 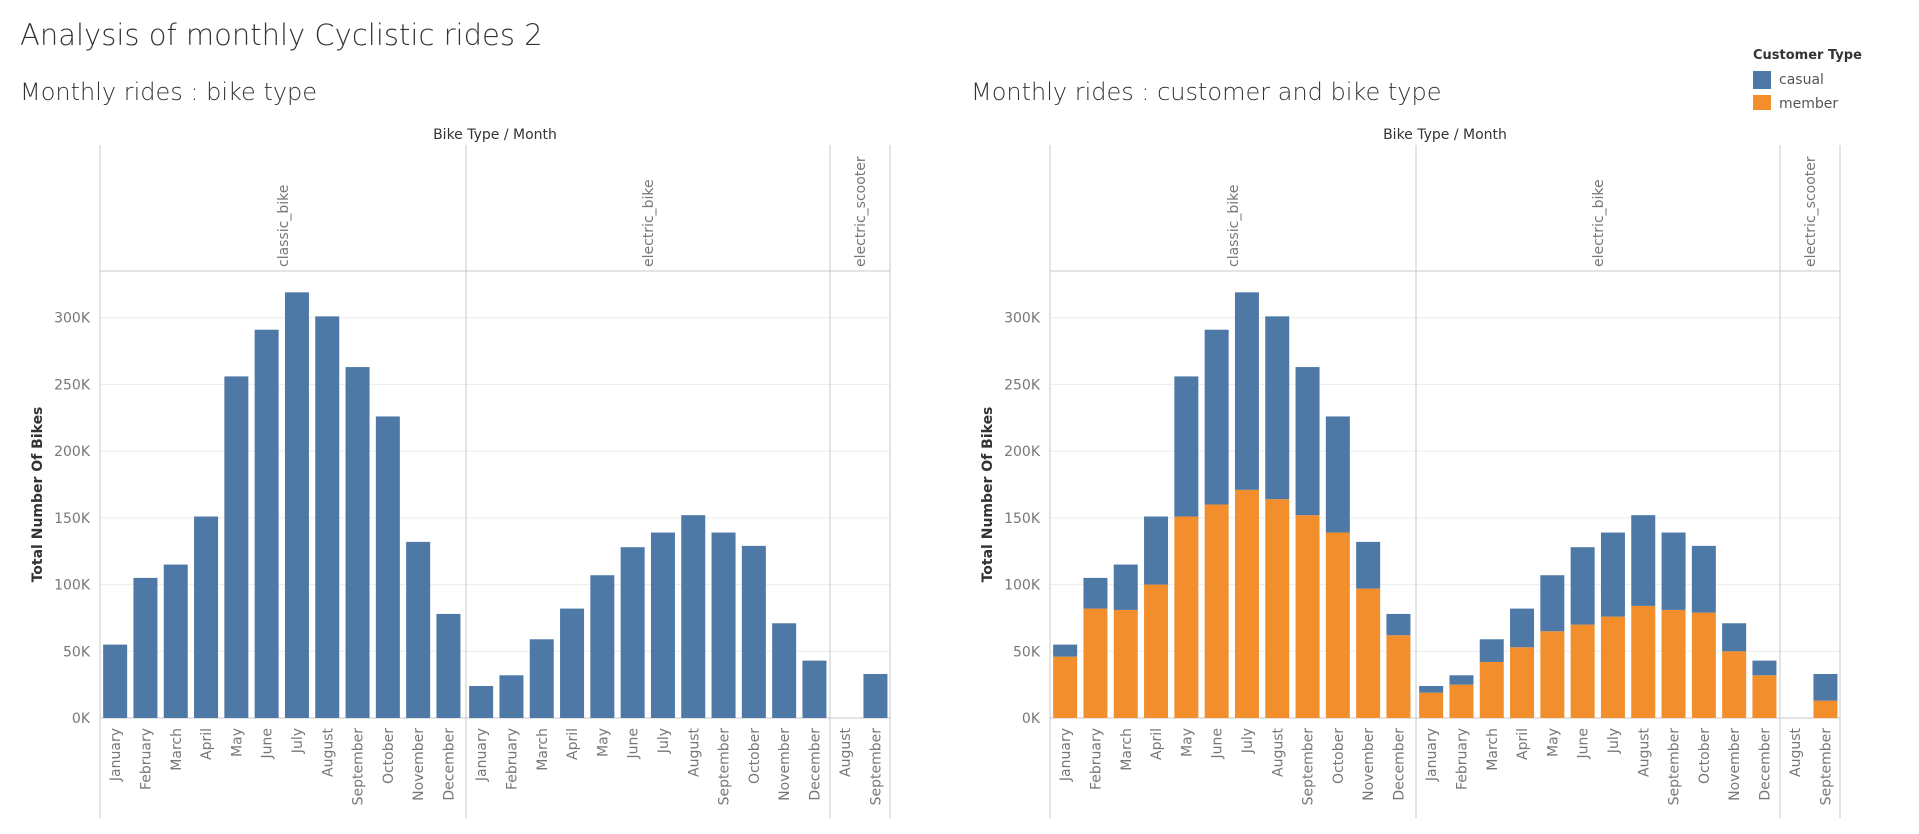 I want to click on legend: Customer Type casual member, so click(x=1833, y=79).